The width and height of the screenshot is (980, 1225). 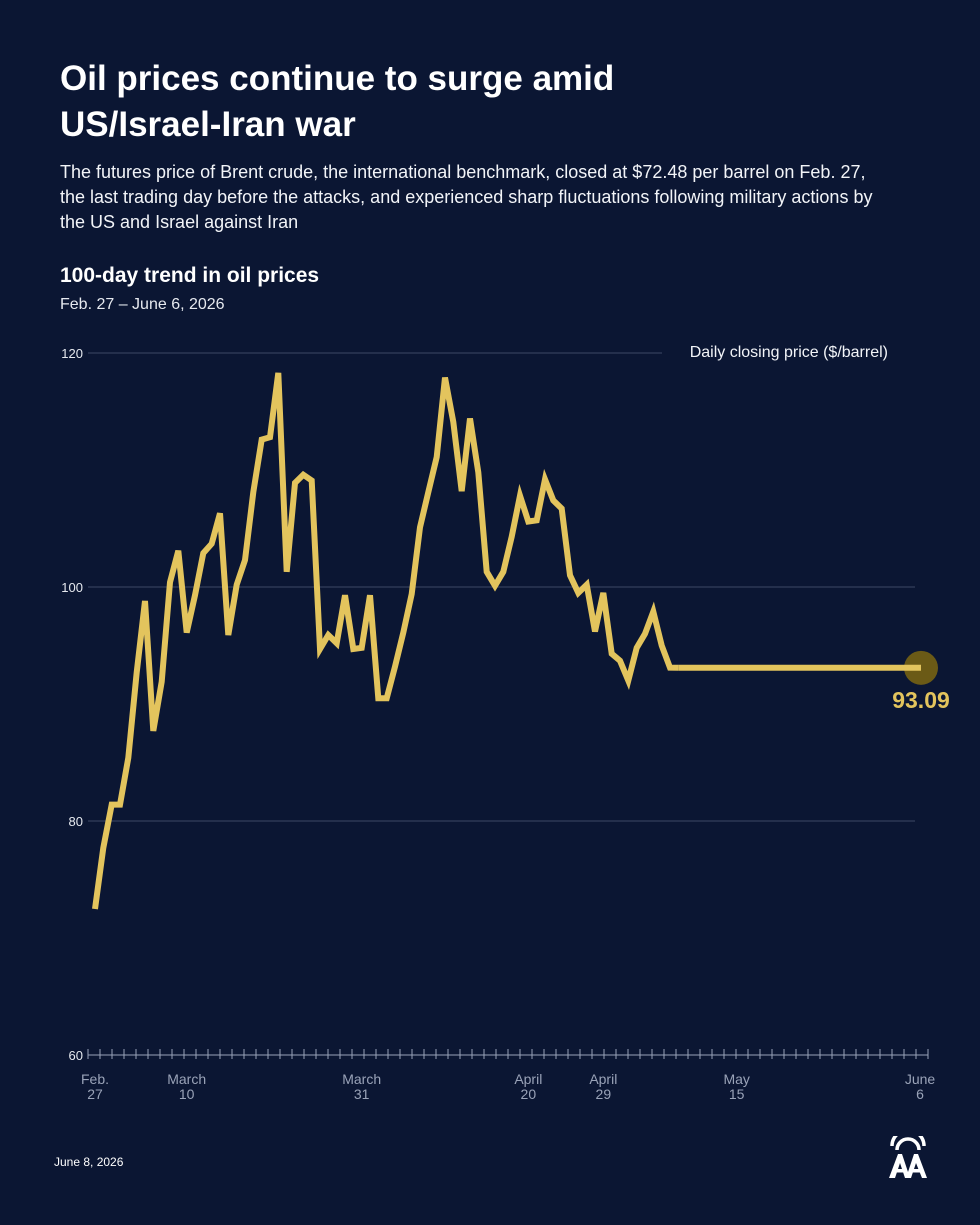 What do you see at coordinates (603, 1086) in the screenshot?
I see `x-tick-label: April 29` at bounding box center [603, 1086].